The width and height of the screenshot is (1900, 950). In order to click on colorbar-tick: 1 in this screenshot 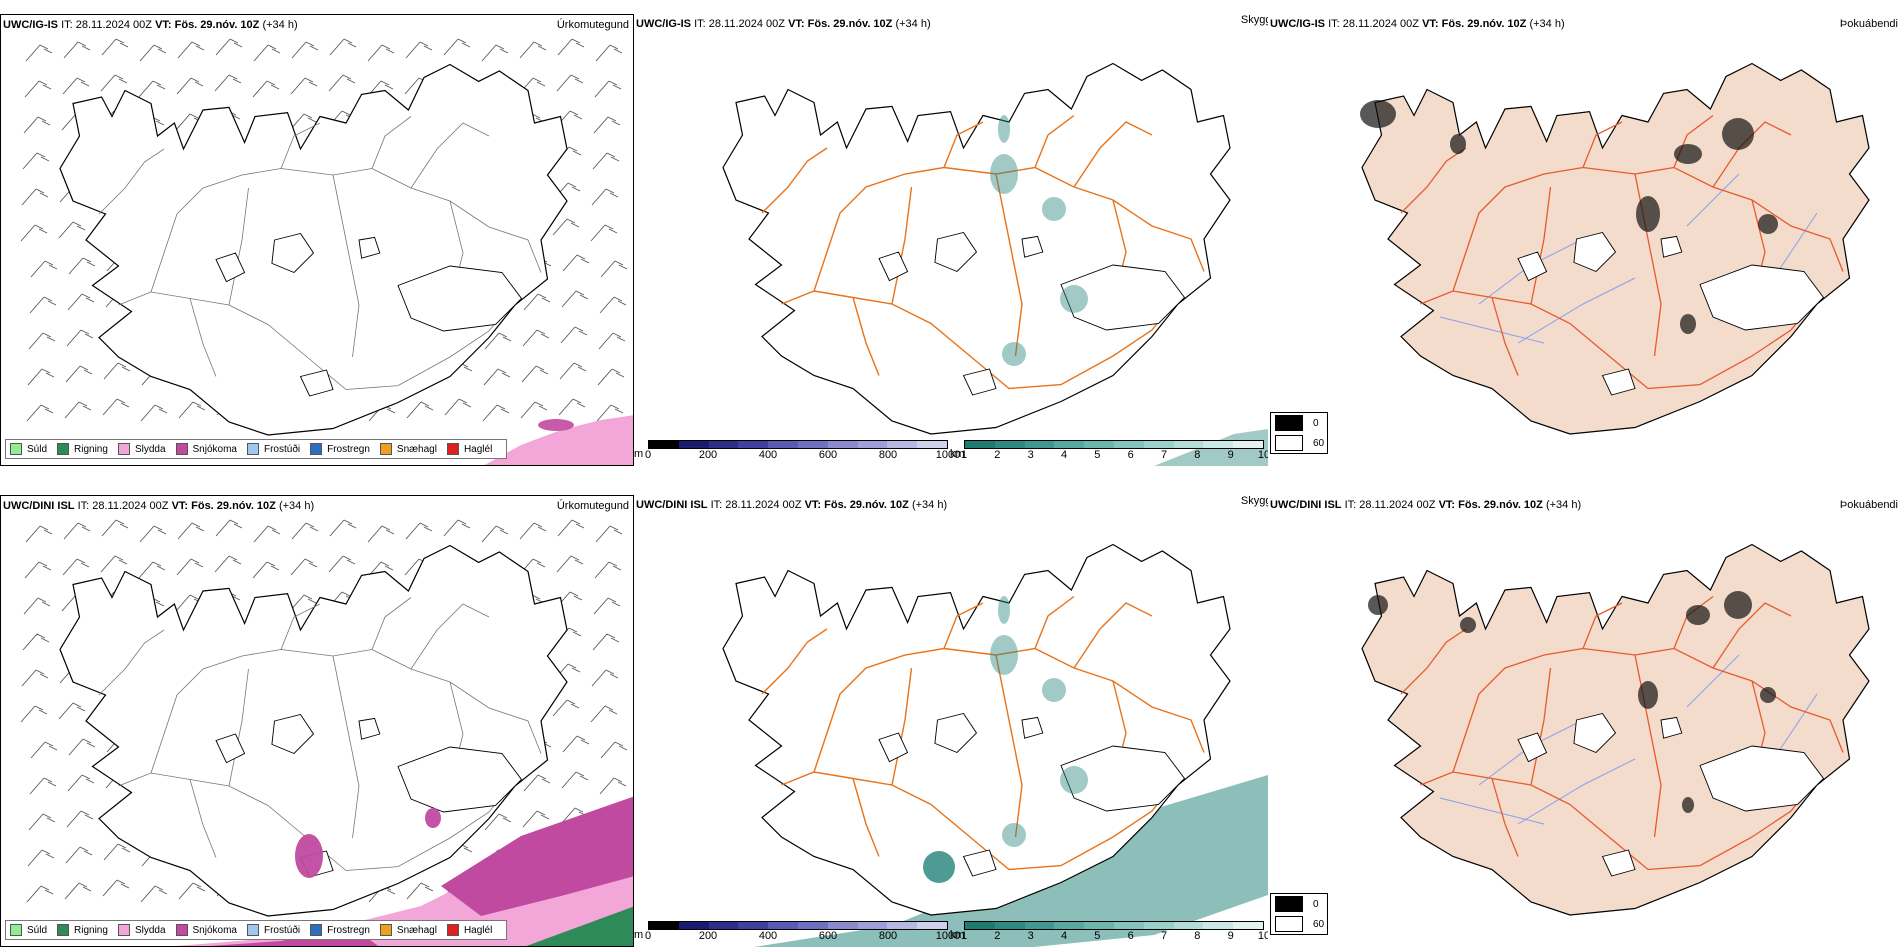, I will do `click(964, 455)`.